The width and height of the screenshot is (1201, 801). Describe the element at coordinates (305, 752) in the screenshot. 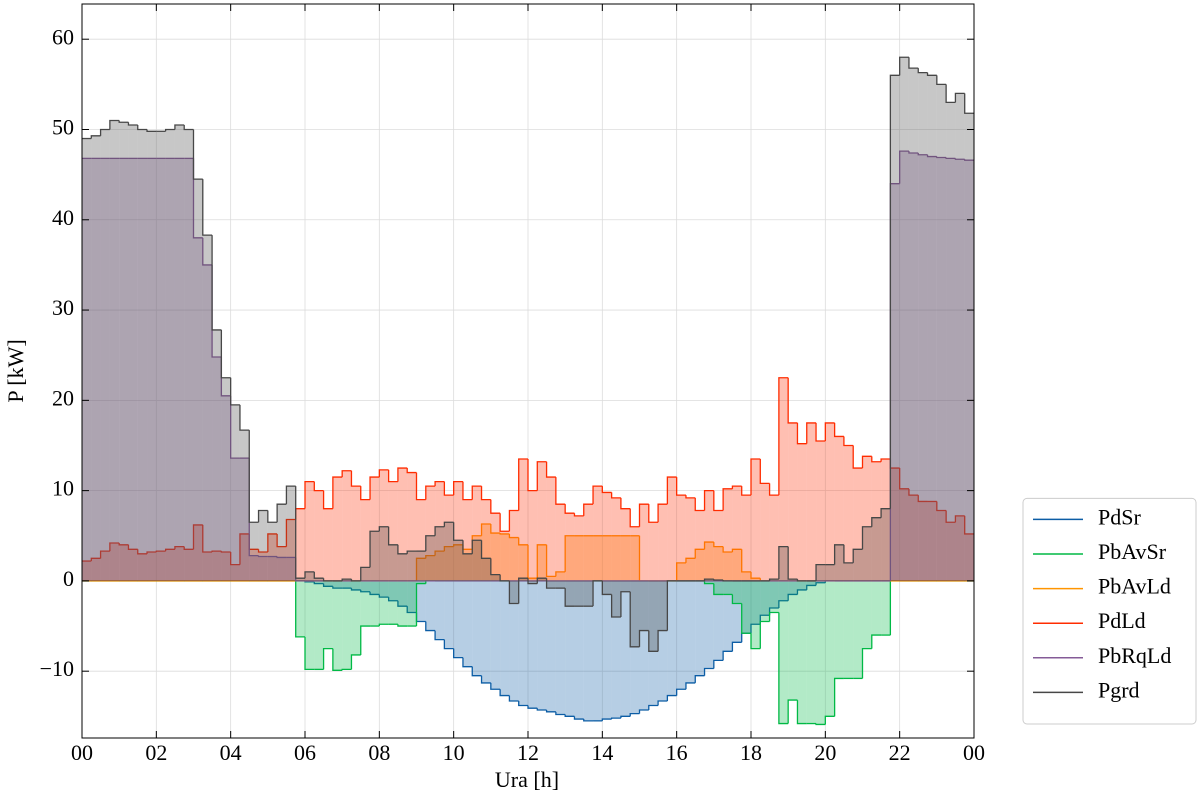

I see `x-tick-label: 06` at that location.